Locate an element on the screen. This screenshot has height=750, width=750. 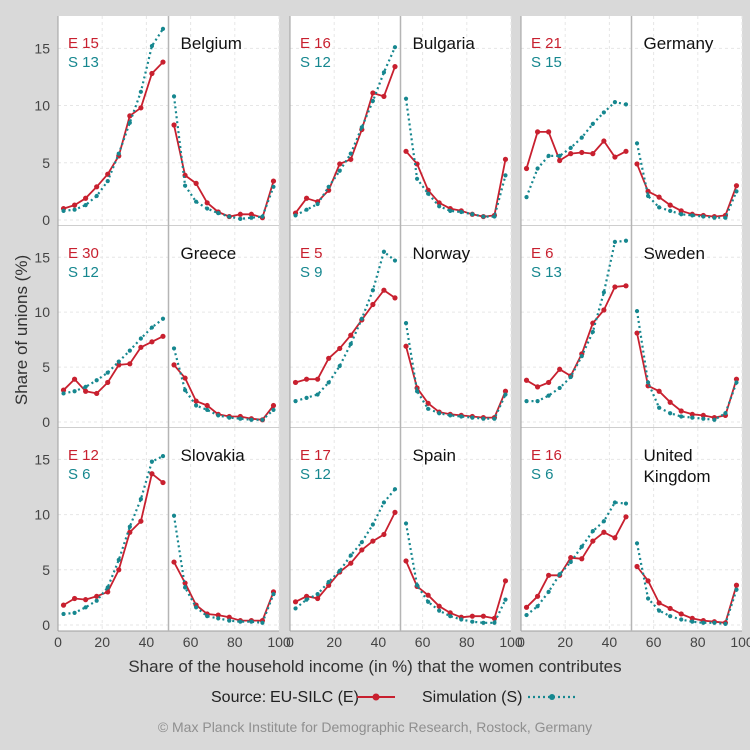
panel-united-kingdom: E 16 S 6 United Kingdom 0 20 40 60 80 100 is located at coordinates (633, 539).